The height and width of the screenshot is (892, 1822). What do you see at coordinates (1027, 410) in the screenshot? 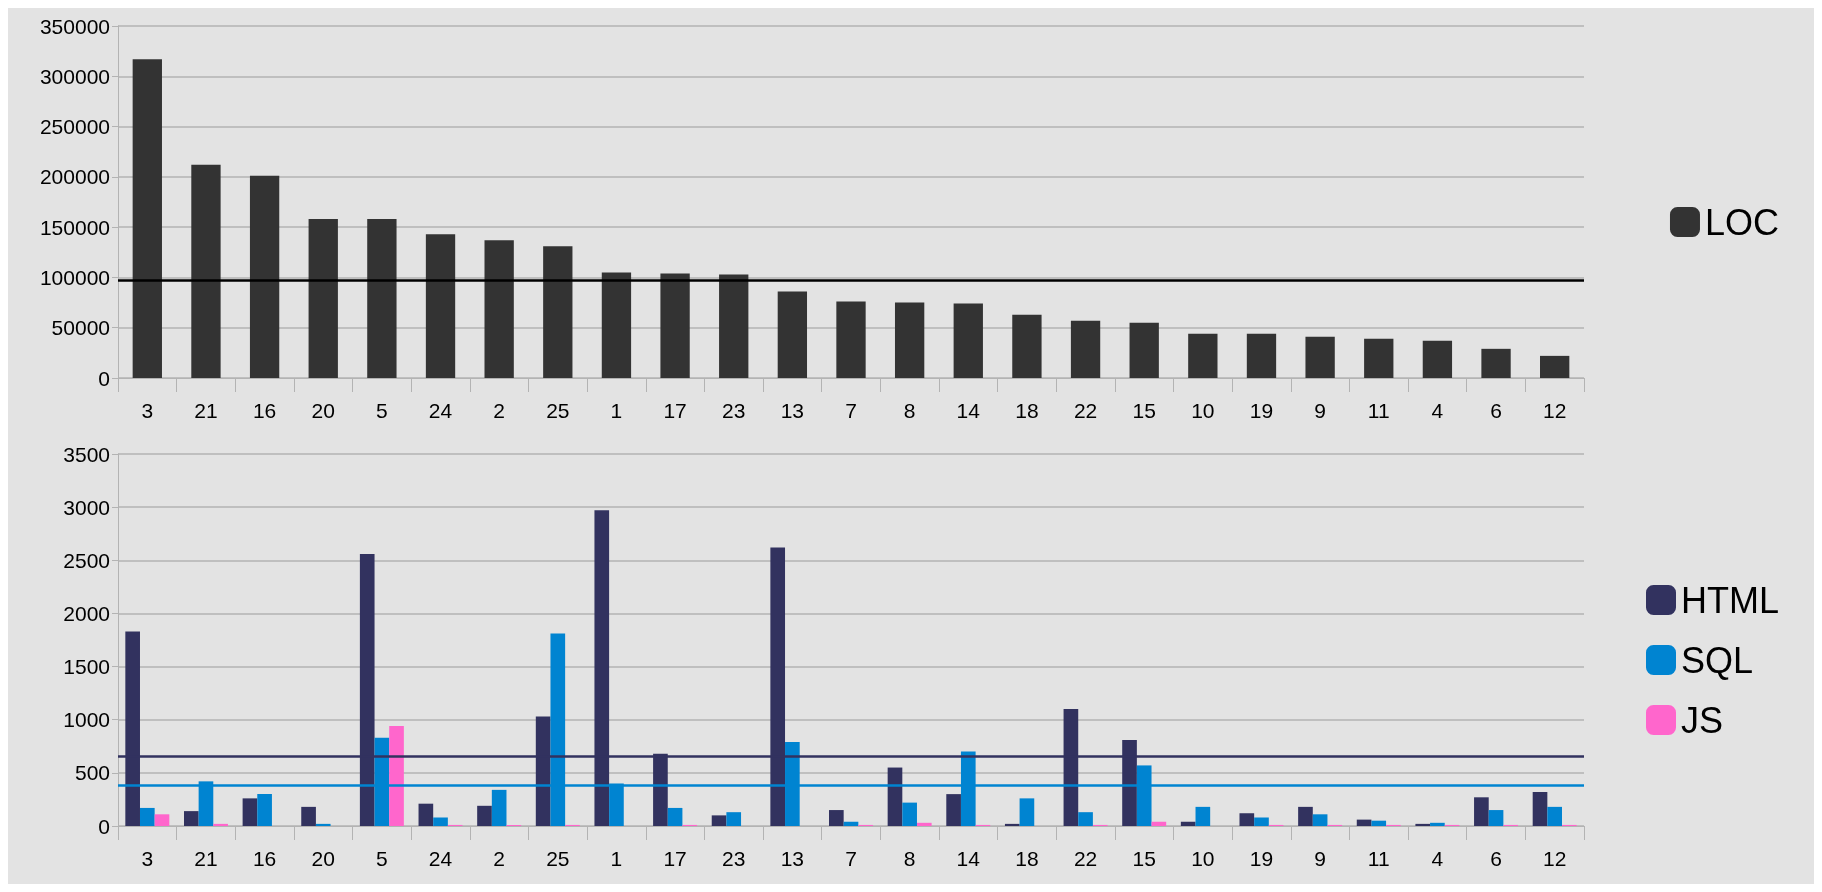
I see `x-tick-label: 18` at bounding box center [1027, 410].